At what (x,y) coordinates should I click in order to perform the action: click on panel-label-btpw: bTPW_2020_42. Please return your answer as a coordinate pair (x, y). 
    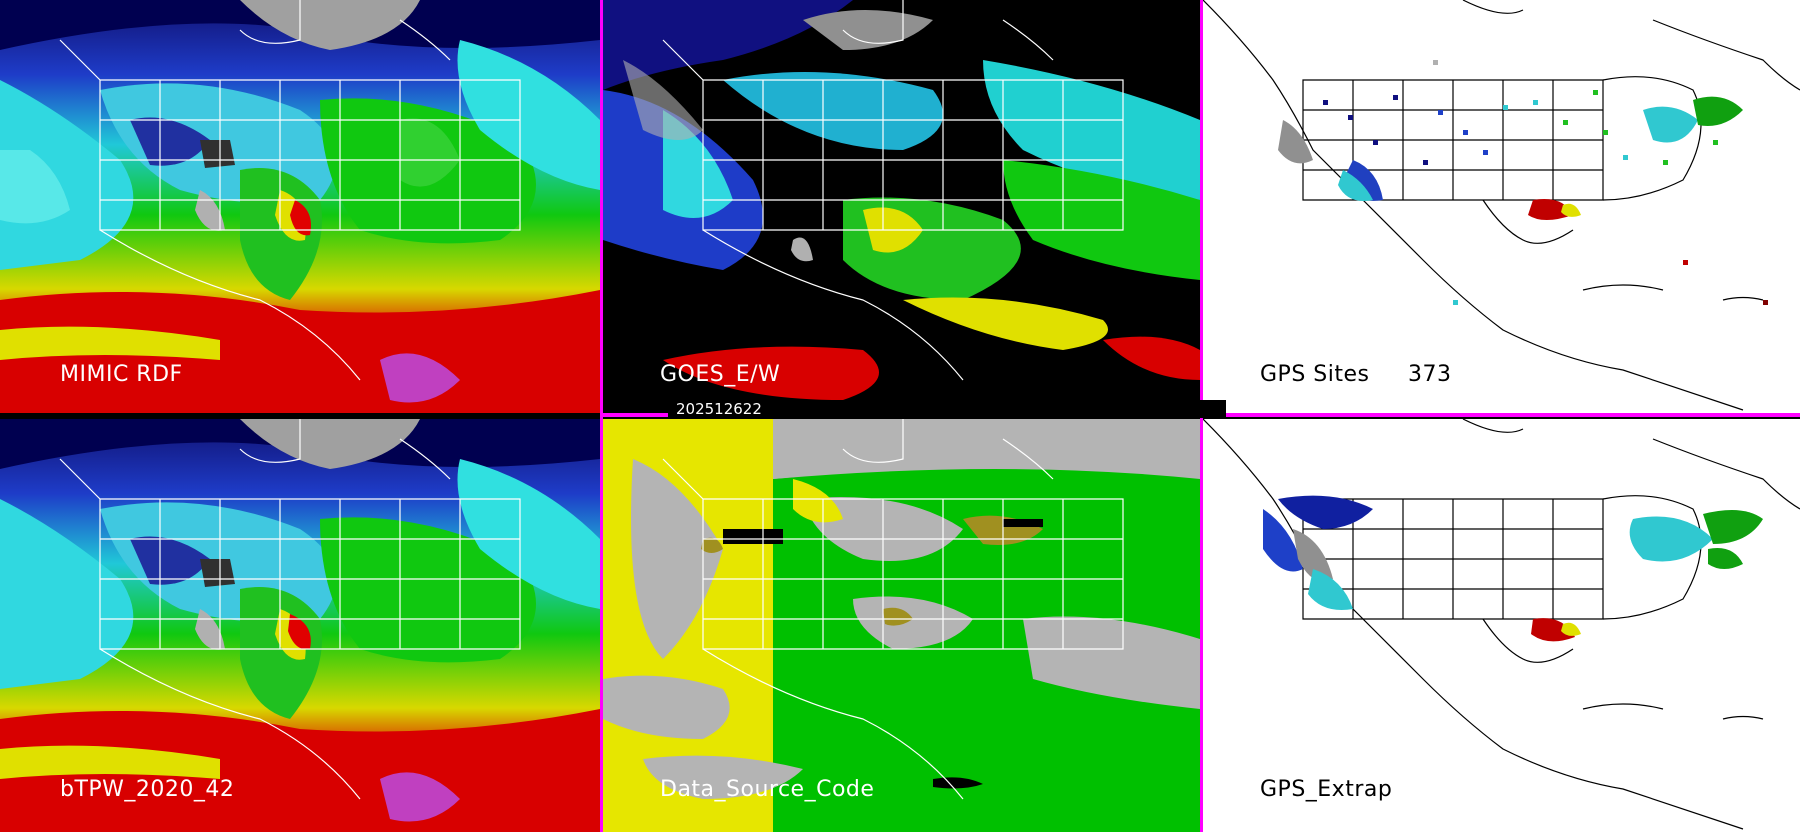
    Looking at the image, I should click on (147, 789).